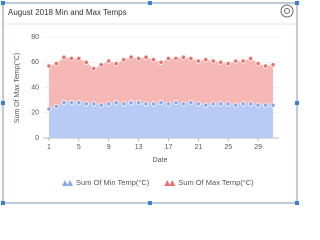  What do you see at coordinates (49, 147) in the screenshot?
I see `x-tick-label: 1` at bounding box center [49, 147].